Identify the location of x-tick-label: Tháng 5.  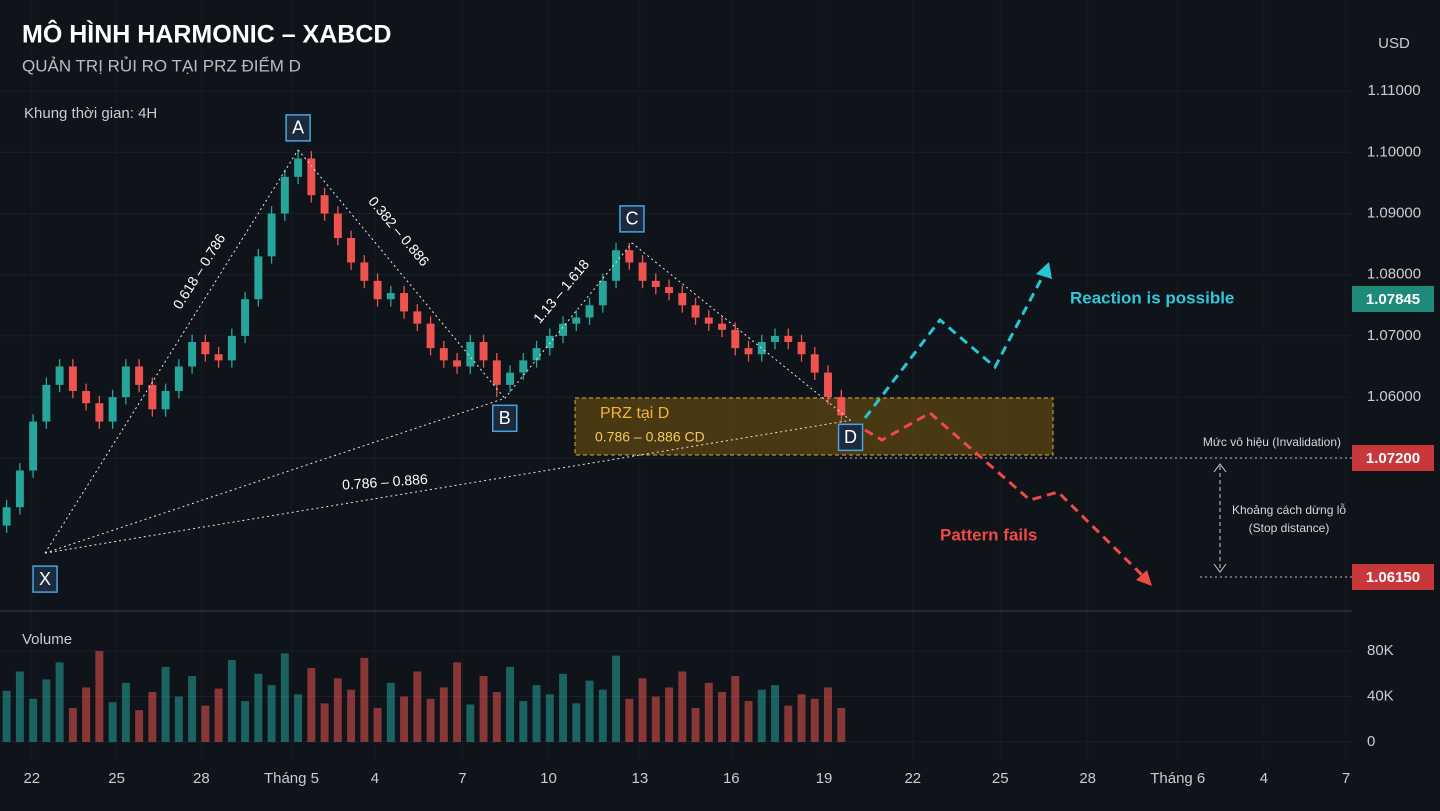
(291, 778).